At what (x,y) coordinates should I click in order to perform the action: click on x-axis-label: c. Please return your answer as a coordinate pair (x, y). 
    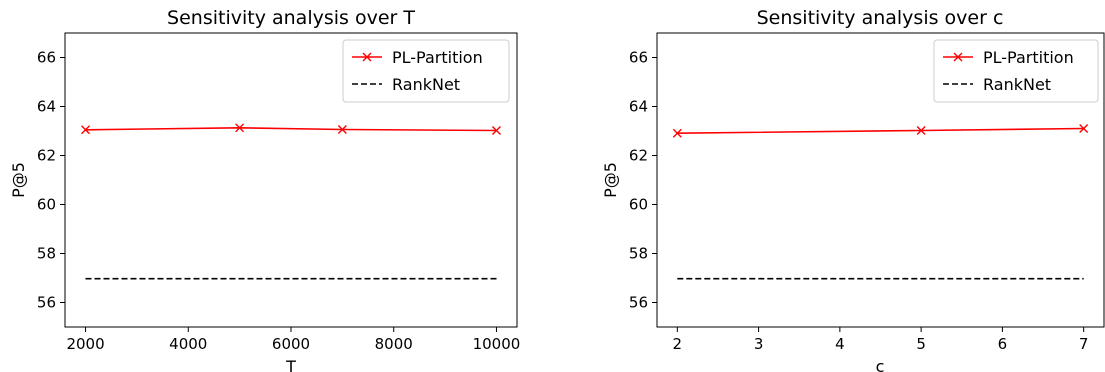
    Looking at the image, I should click on (880, 364).